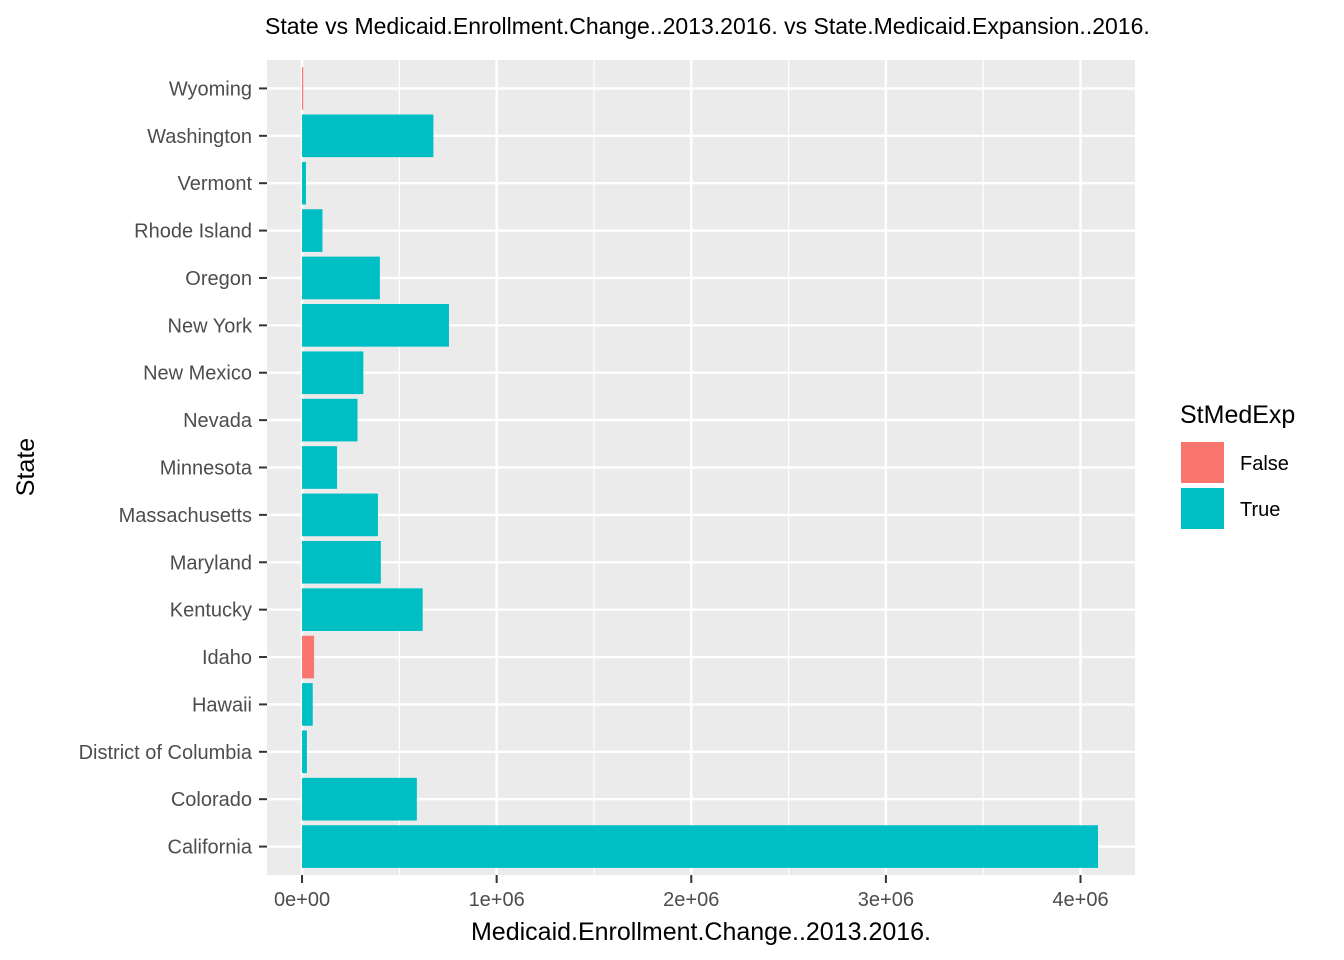 The image size is (1344, 960). I want to click on legend-key-true, so click(1202, 508).